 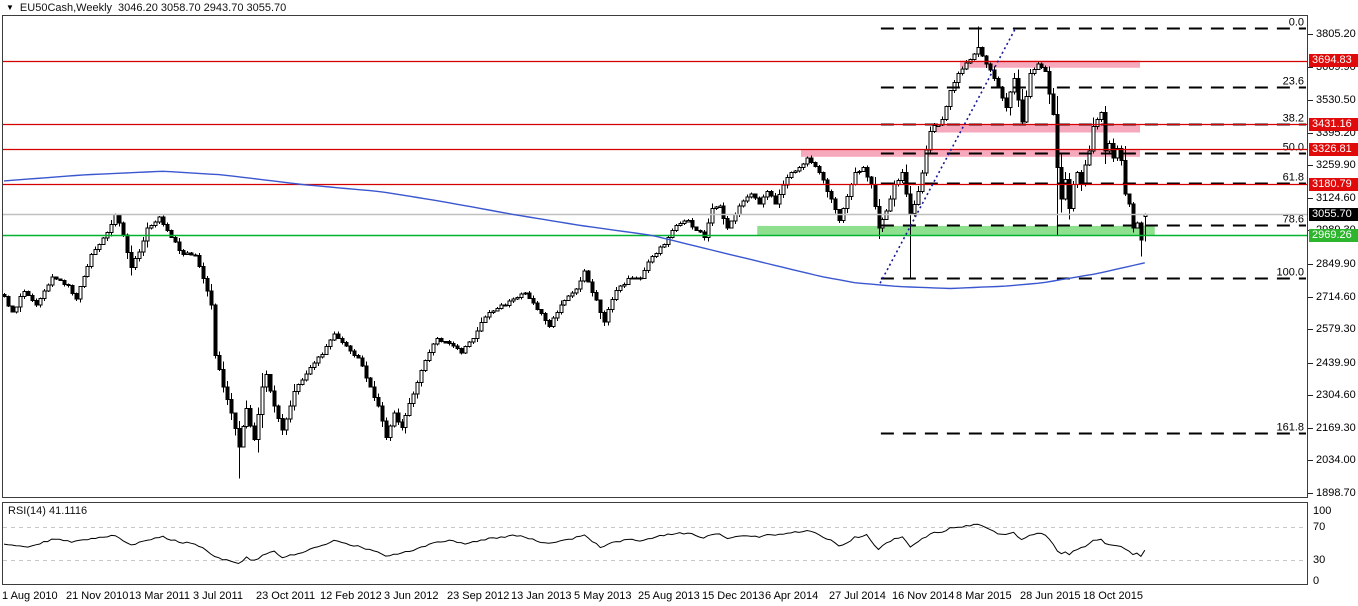 I want to click on price-tick-label: 2579.30, so click(x=1336, y=329).